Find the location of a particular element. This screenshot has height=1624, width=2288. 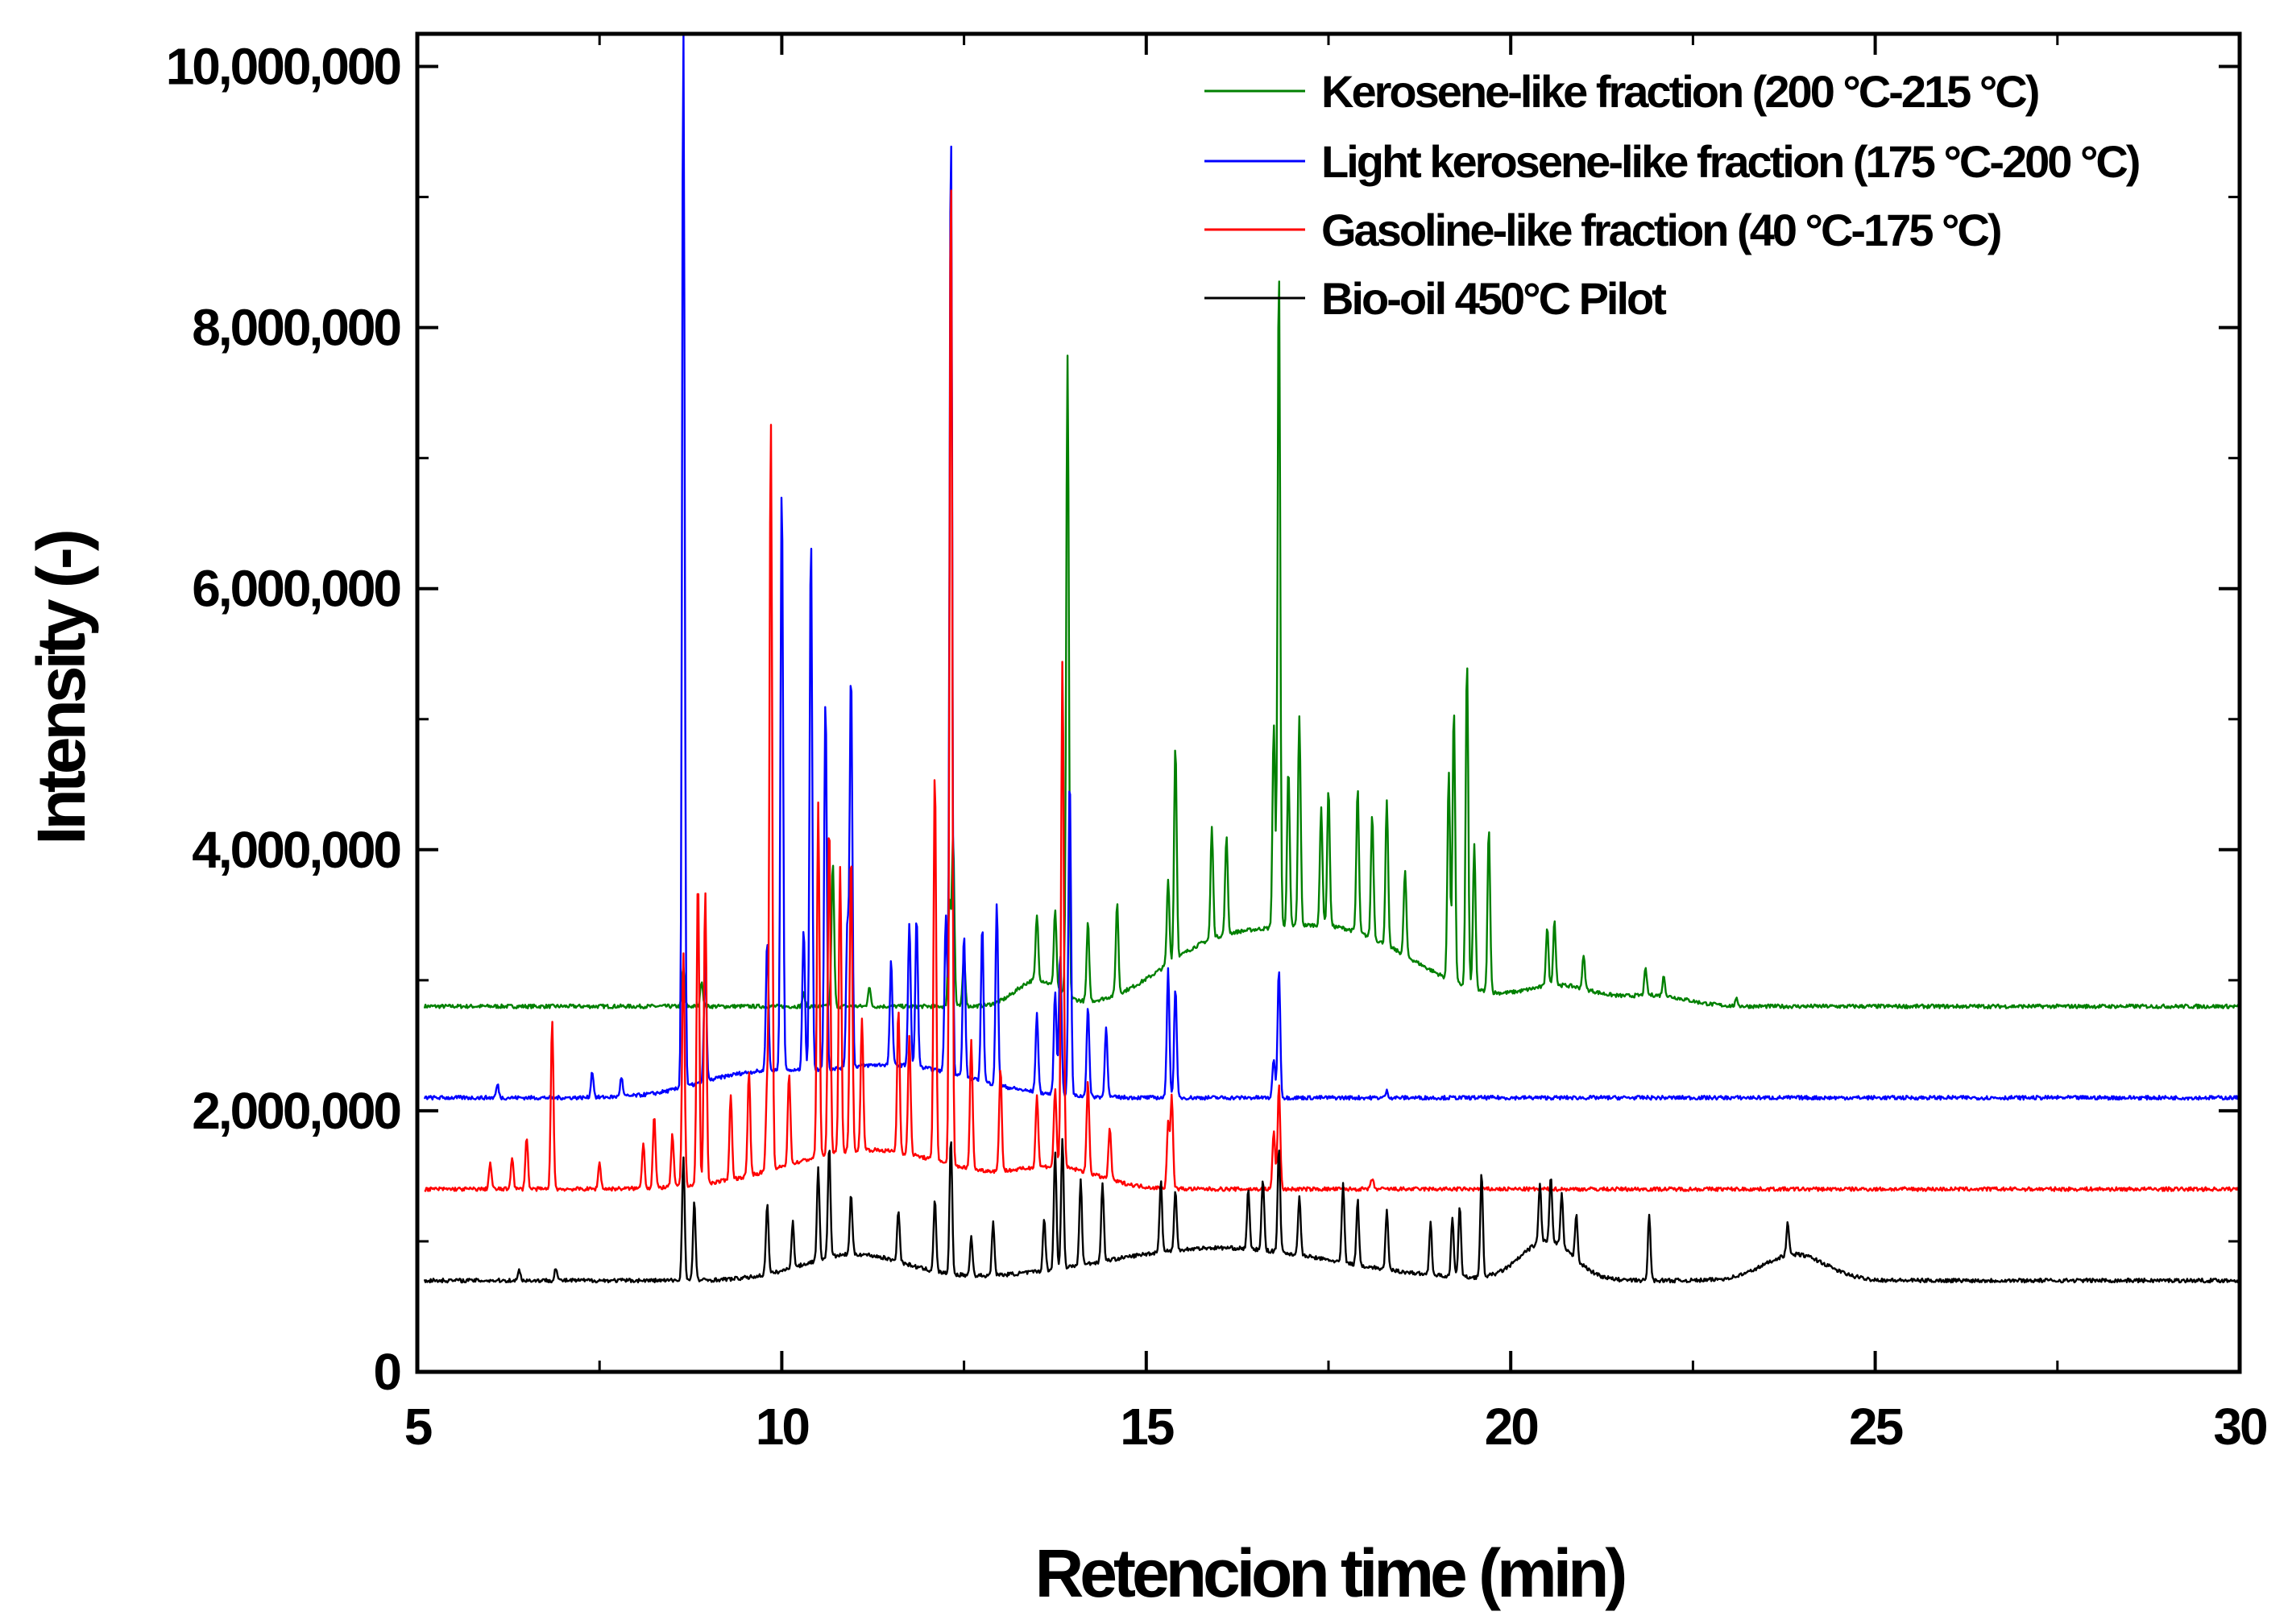

y-tick-label: 10,000,000 is located at coordinates (283, 67).